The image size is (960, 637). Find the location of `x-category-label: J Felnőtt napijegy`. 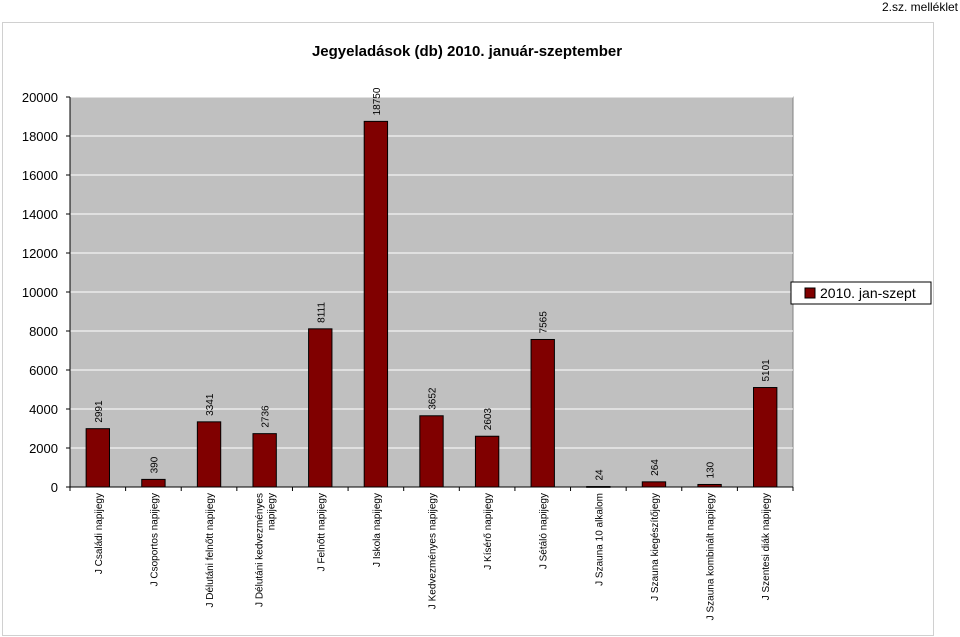

x-category-label: J Felnőtt napijegy is located at coordinates (321, 532).